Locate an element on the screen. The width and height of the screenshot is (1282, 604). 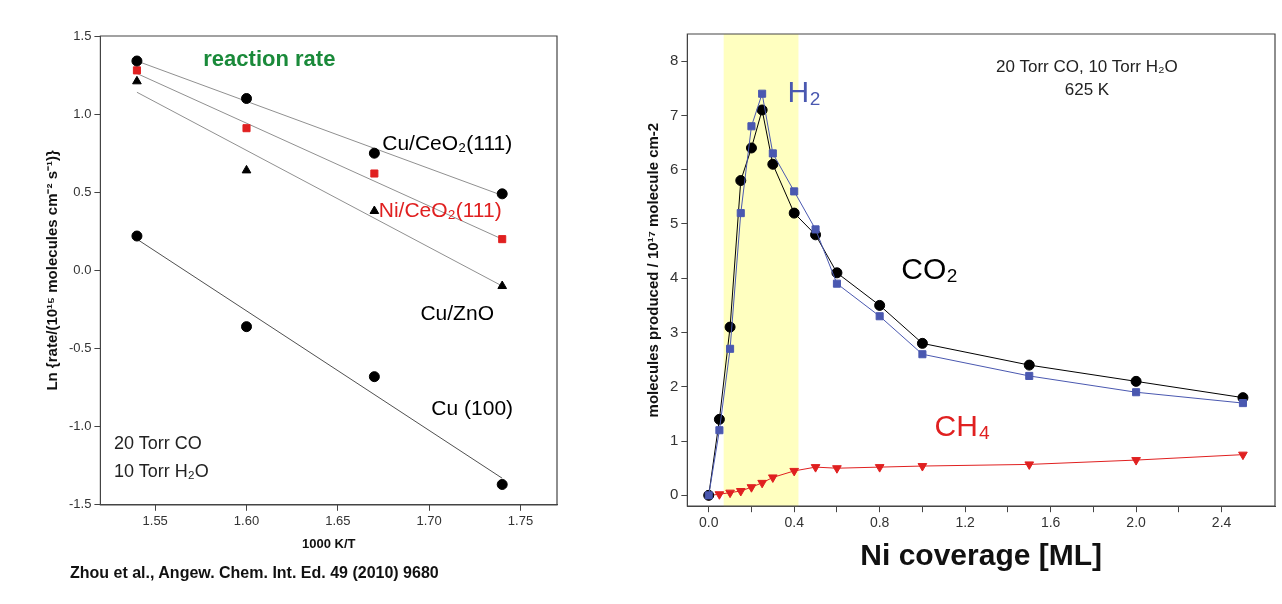
y-tick-label: 0 is located at coordinates (674, 494).